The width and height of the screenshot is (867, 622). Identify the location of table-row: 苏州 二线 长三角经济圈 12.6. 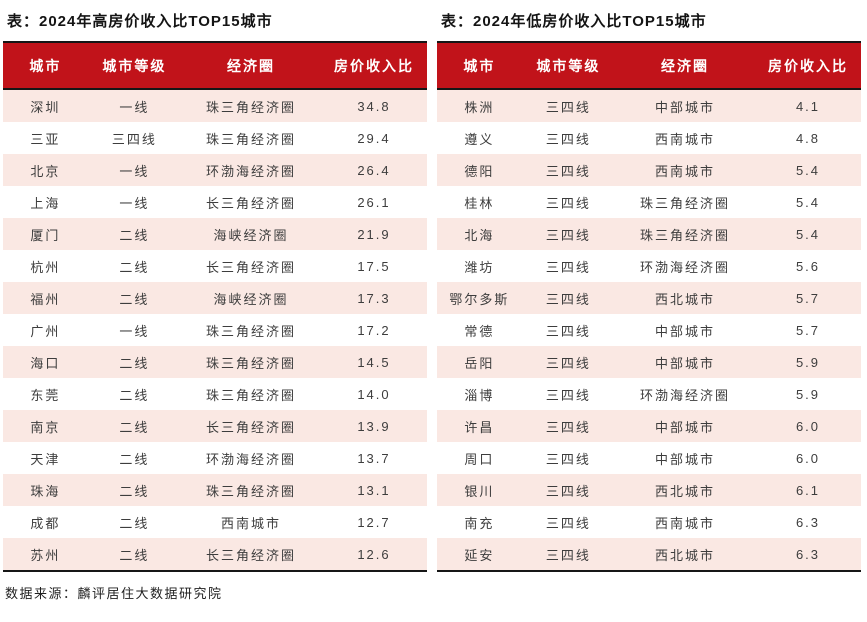
(215, 554).